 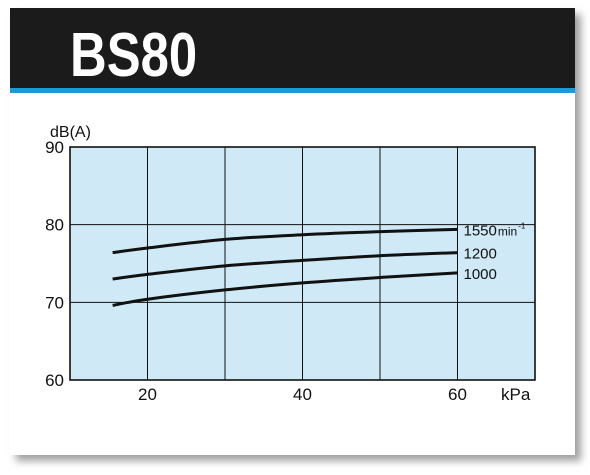 I want to click on y-tick-label: 60, so click(x=54, y=380).